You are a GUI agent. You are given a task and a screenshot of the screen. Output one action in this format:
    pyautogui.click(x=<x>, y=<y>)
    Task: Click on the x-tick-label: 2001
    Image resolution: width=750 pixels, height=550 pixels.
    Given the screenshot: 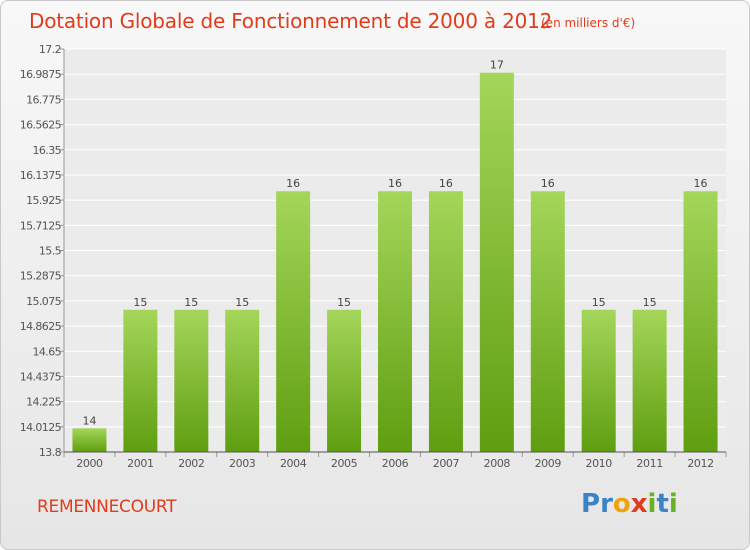 What is the action you would take?
    pyautogui.click(x=140, y=463)
    